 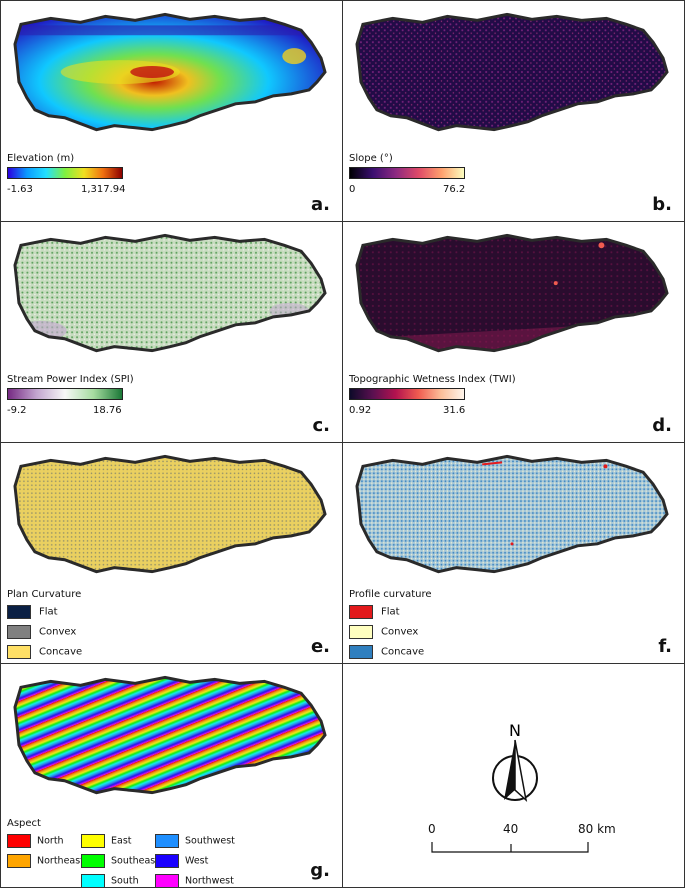 What do you see at coordinates (432, 379) in the screenshot?
I see `twi-legend-title: Topographic Wetness Index (TWI)` at bounding box center [432, 379].